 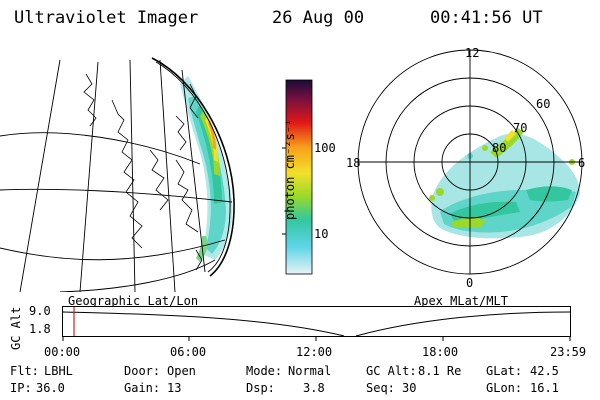 What do you see at coordinates (380, 388) in the screenshot?
I see `seq-label: Seq:` at bounding box center [380, 388].